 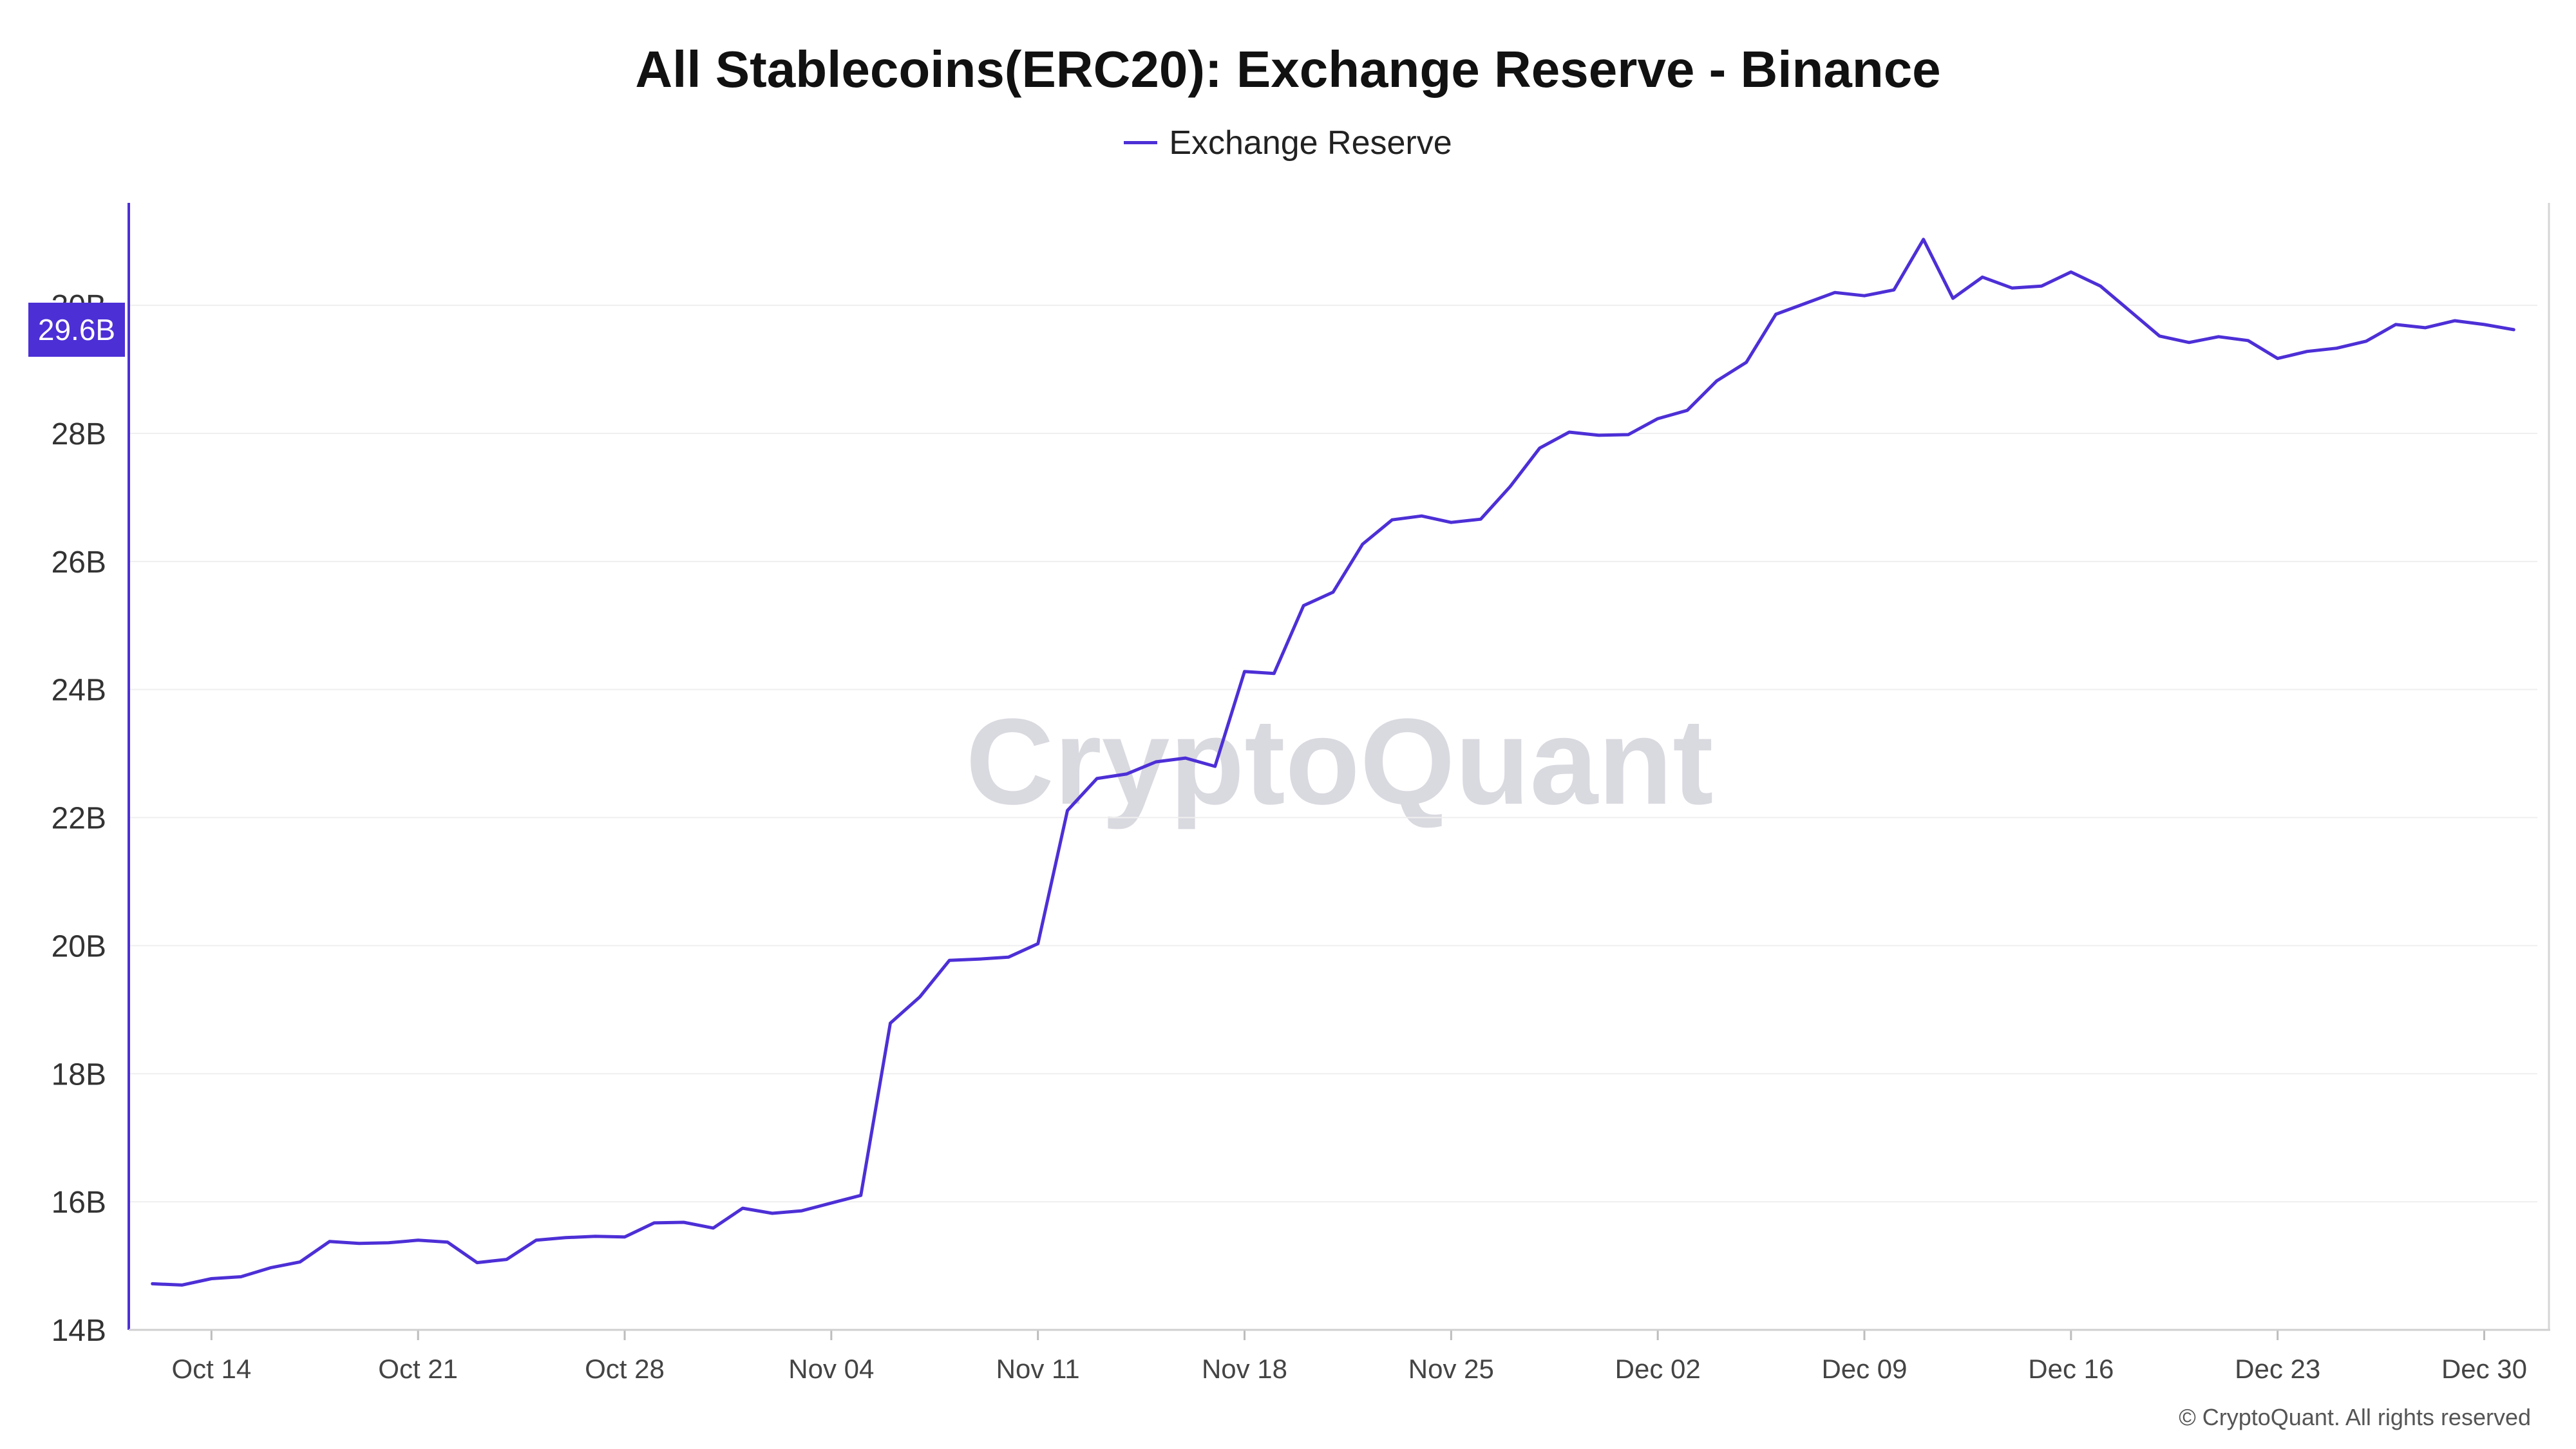 What do you see at coordinates (1310, 143) in the screenshot?
I see `legend-label: Exchange Reserve` at bounding box center [1310, 143].